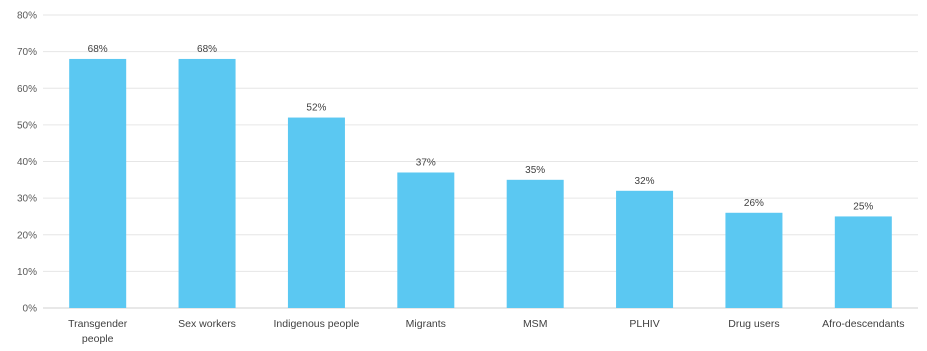 This screenshot has width=927, height=351. Describe the element at coordinates (644, 324) in the screenshot. I see `category-label: PLHIV` at that location.